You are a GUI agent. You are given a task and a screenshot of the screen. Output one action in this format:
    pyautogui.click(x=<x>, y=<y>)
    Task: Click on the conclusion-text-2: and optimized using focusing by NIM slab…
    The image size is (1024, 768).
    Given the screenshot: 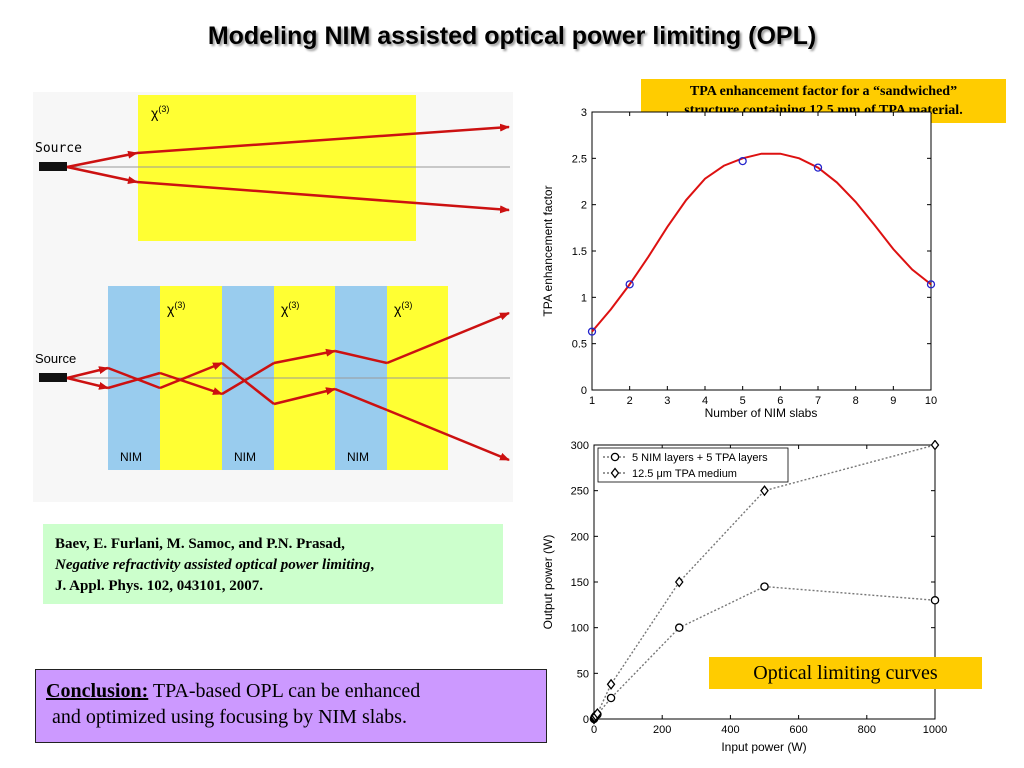 What is the action you would take?
    pyautogui.click(x=229, y=717)
    